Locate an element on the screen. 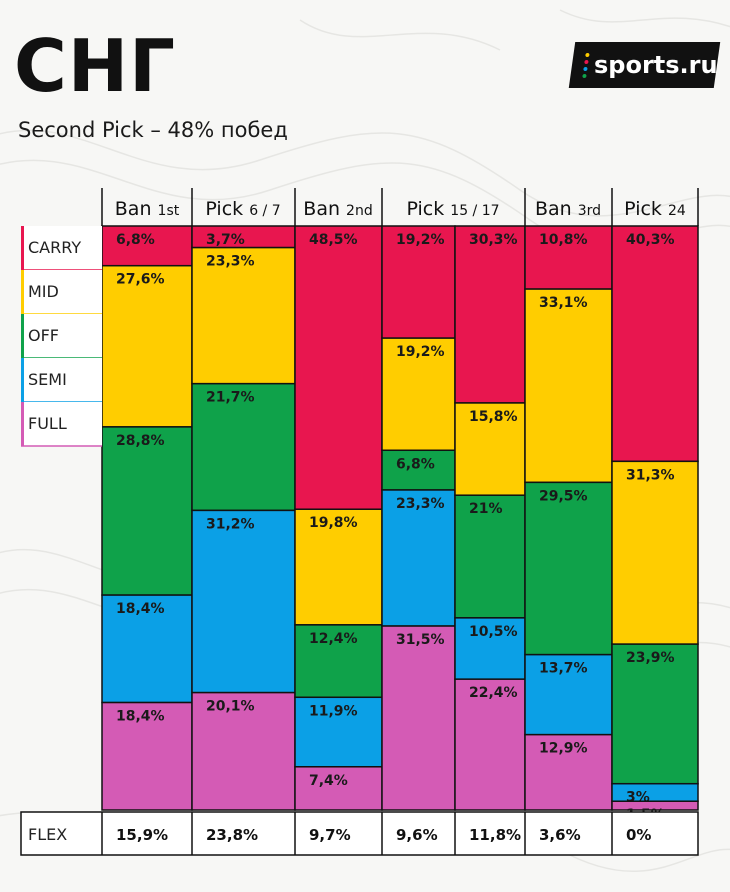  column-header: Ban 2nd is located at coordinates (337, 209).